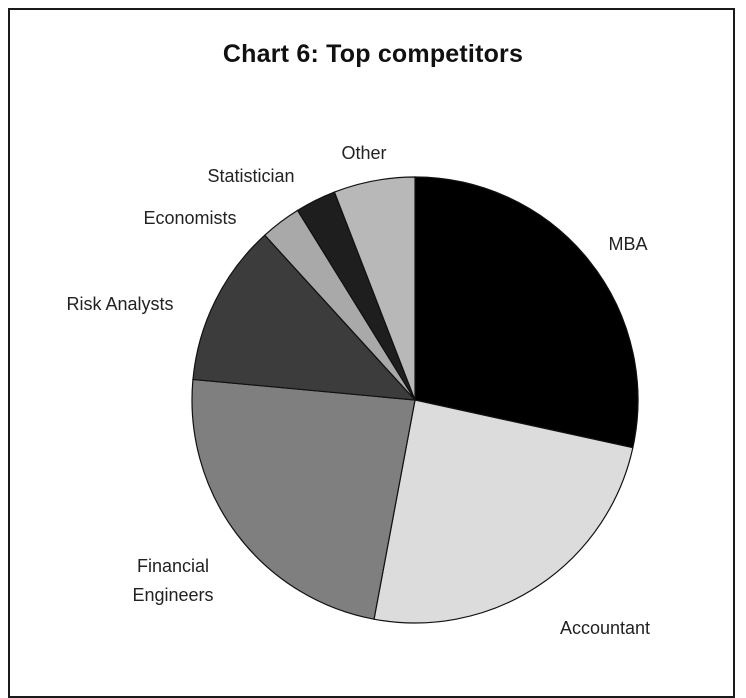 This screenshot has width=746, height=698. I want to click on slice-label-financial-engineers: Financial Engineers, so click(172, 580).